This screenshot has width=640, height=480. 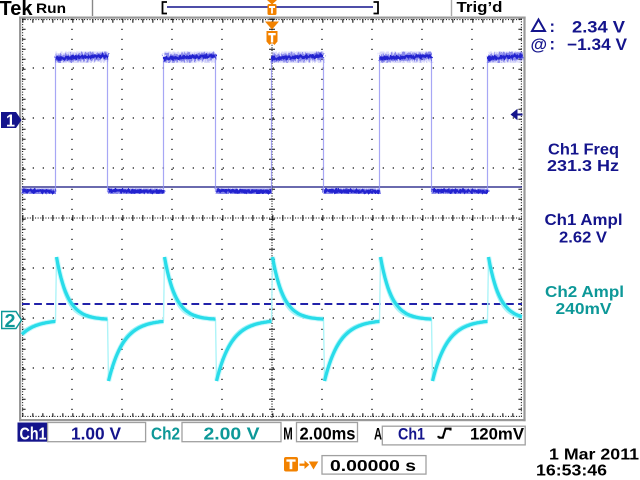 What do you see at coordinates (583, 237) in the screenshot?
I see `svg-text: 2.62 V` at bounding box center [583, 237].